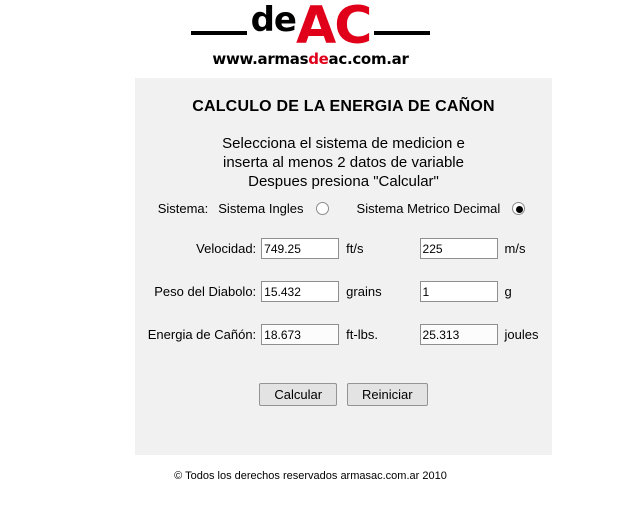  I want to click on field-row-energia: Energia de Cañón: ft-lbs. joules, so click(343, 334).